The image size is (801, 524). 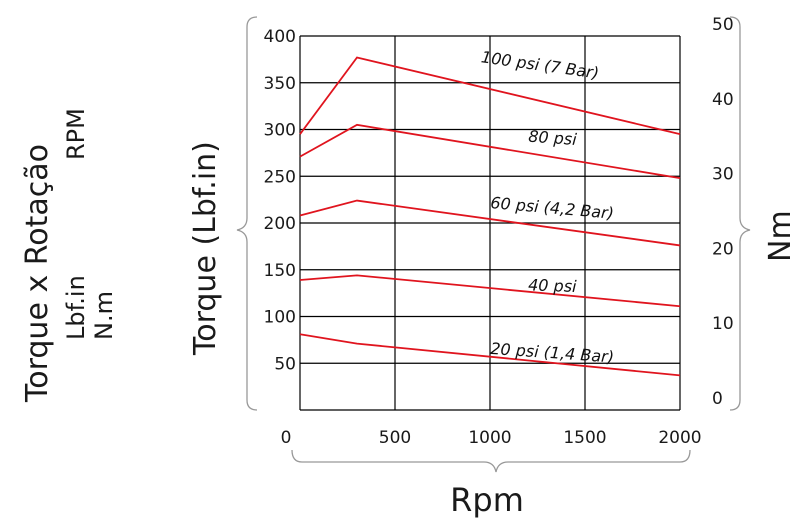 What do you see at coordinates (584, 438) in the screenshot?
I see `x-tick-label: 1500` at bounding box center [584, 438].